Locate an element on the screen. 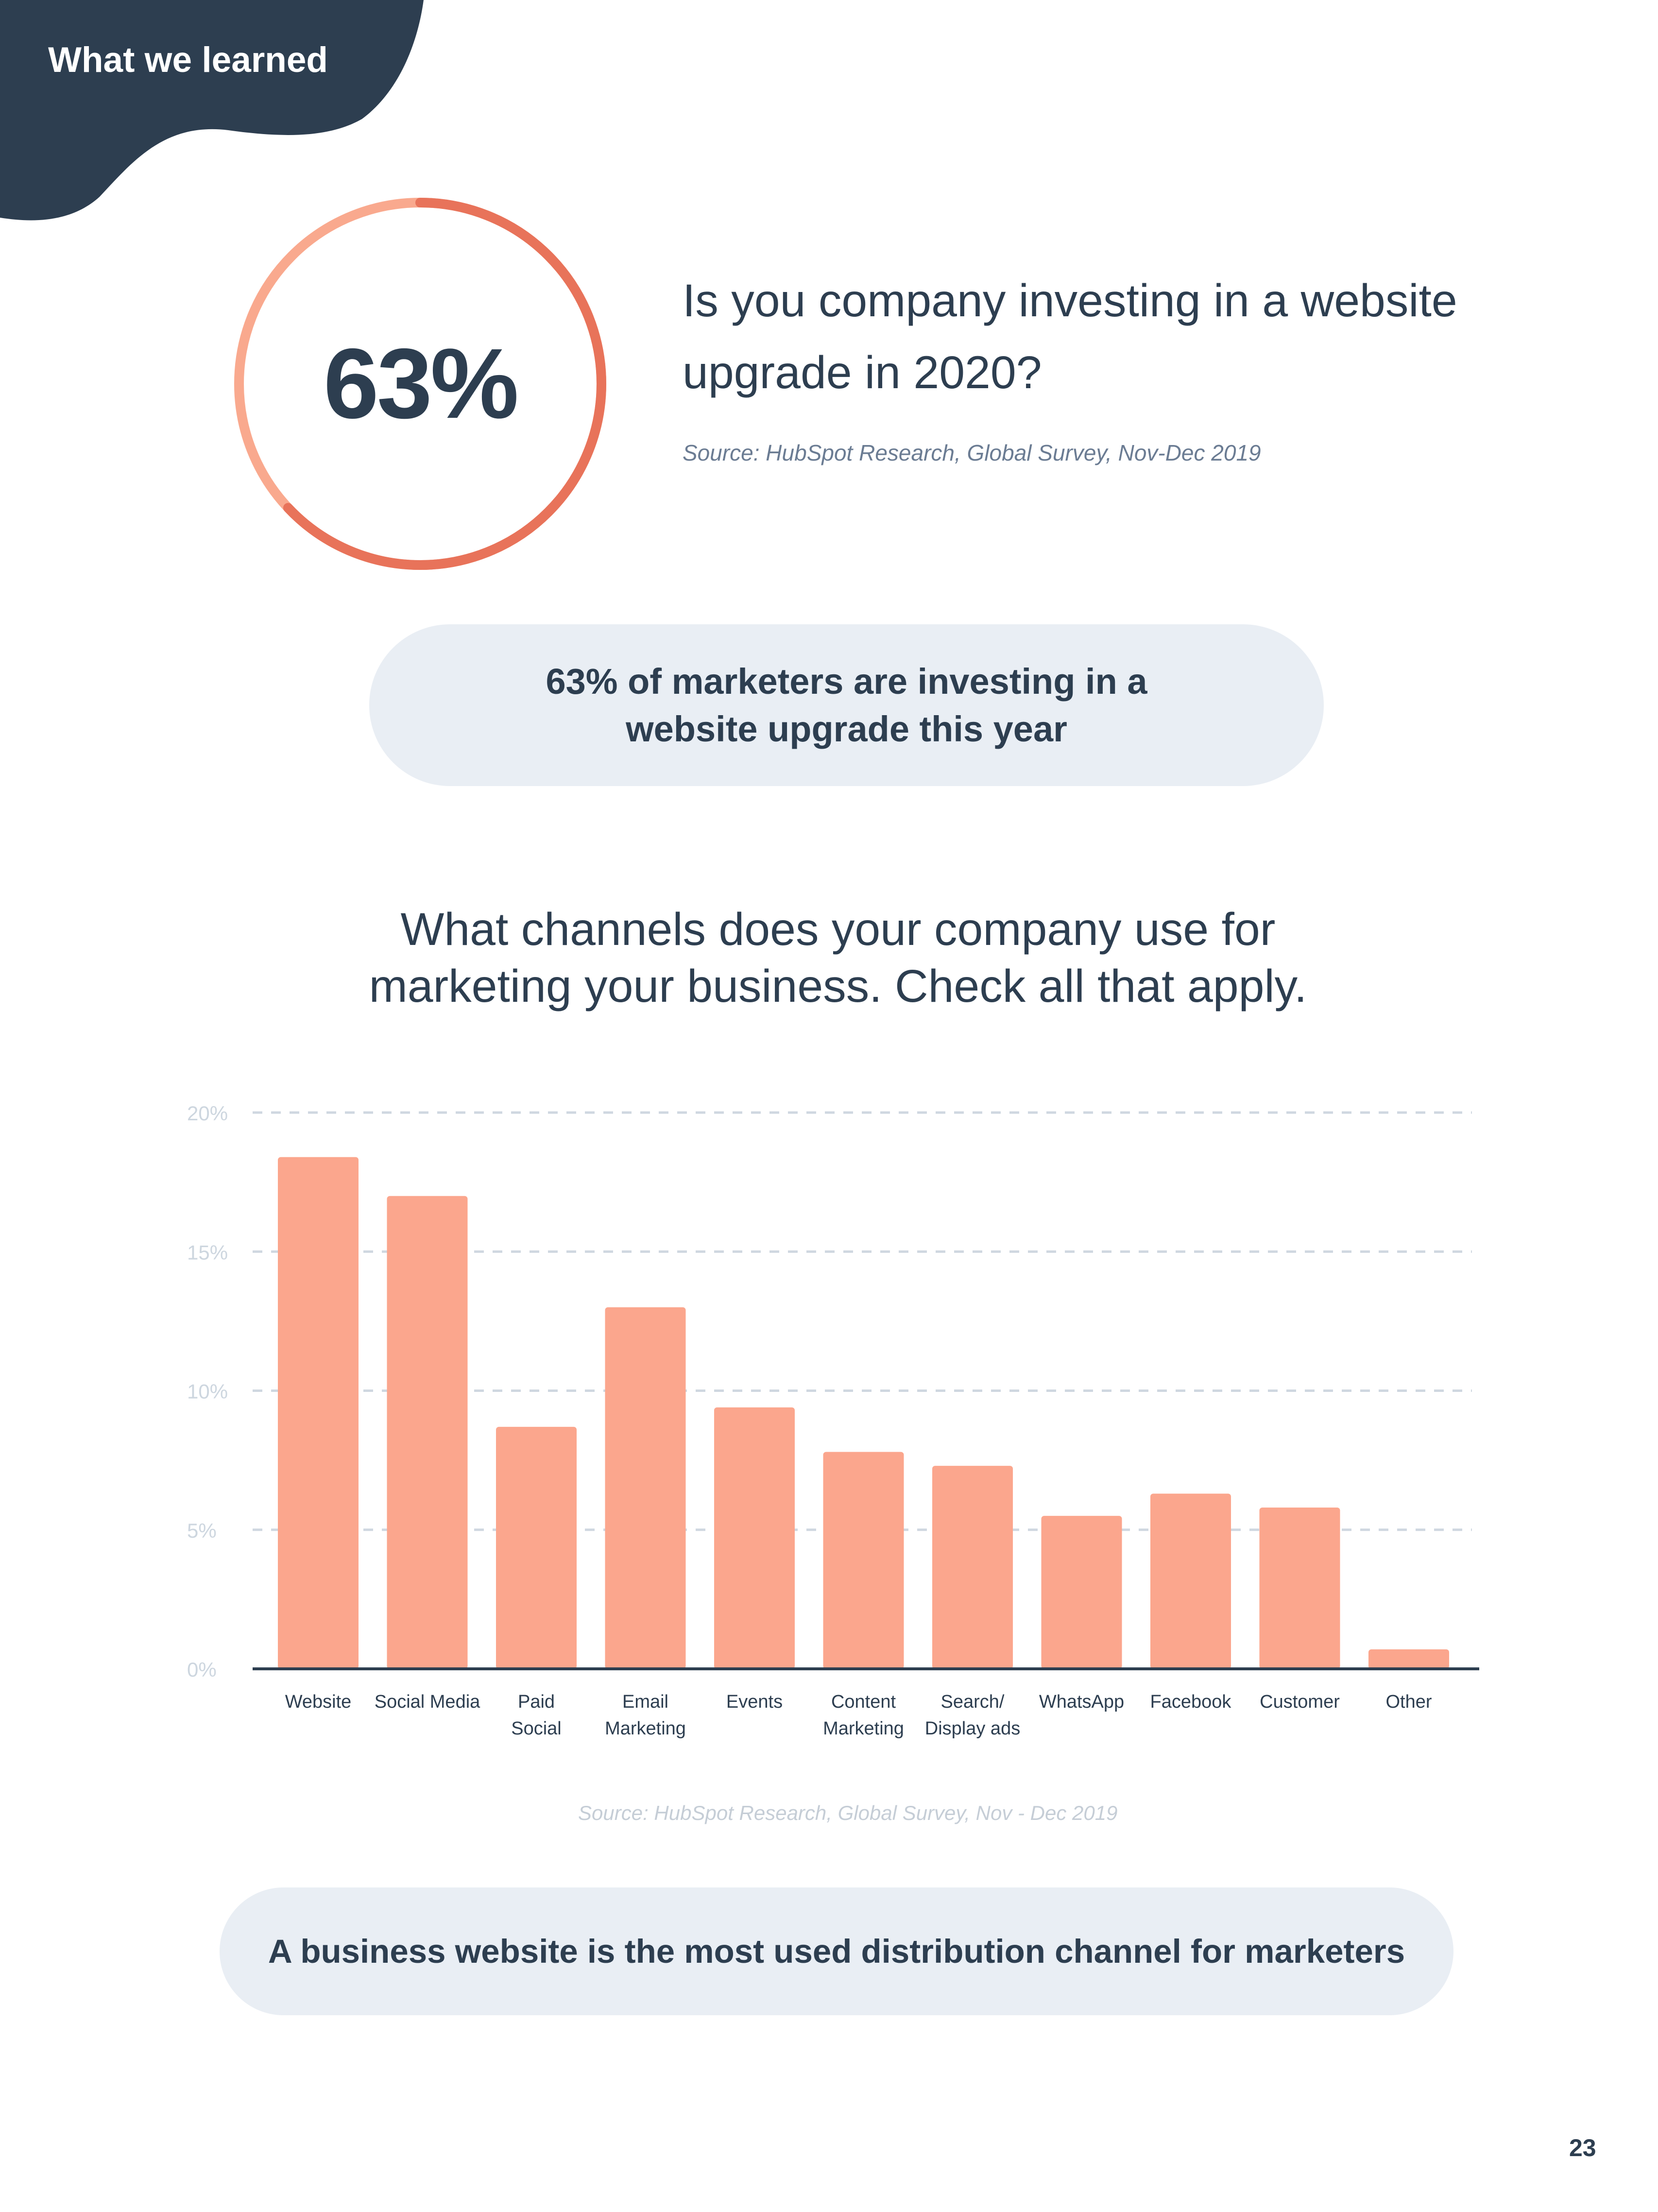 This screenshot has height=2212, width=1658. y-tick-label: 5% is located at coordinates (202, 1530).